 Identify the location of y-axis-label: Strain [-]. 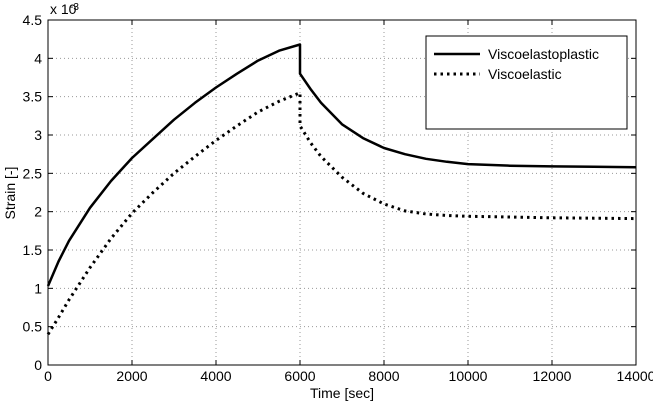
(10, 193).